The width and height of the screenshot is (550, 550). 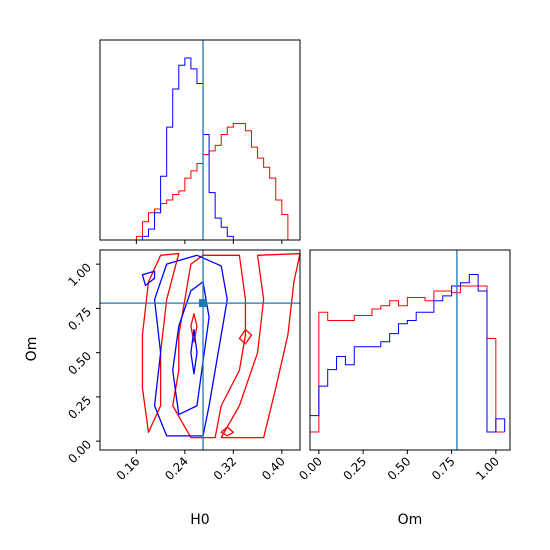 What do you see at coordinates (79, 363) in the screenshot?
I see `om-ytick-label-2: 0.50` at bounding box center [79, 363].